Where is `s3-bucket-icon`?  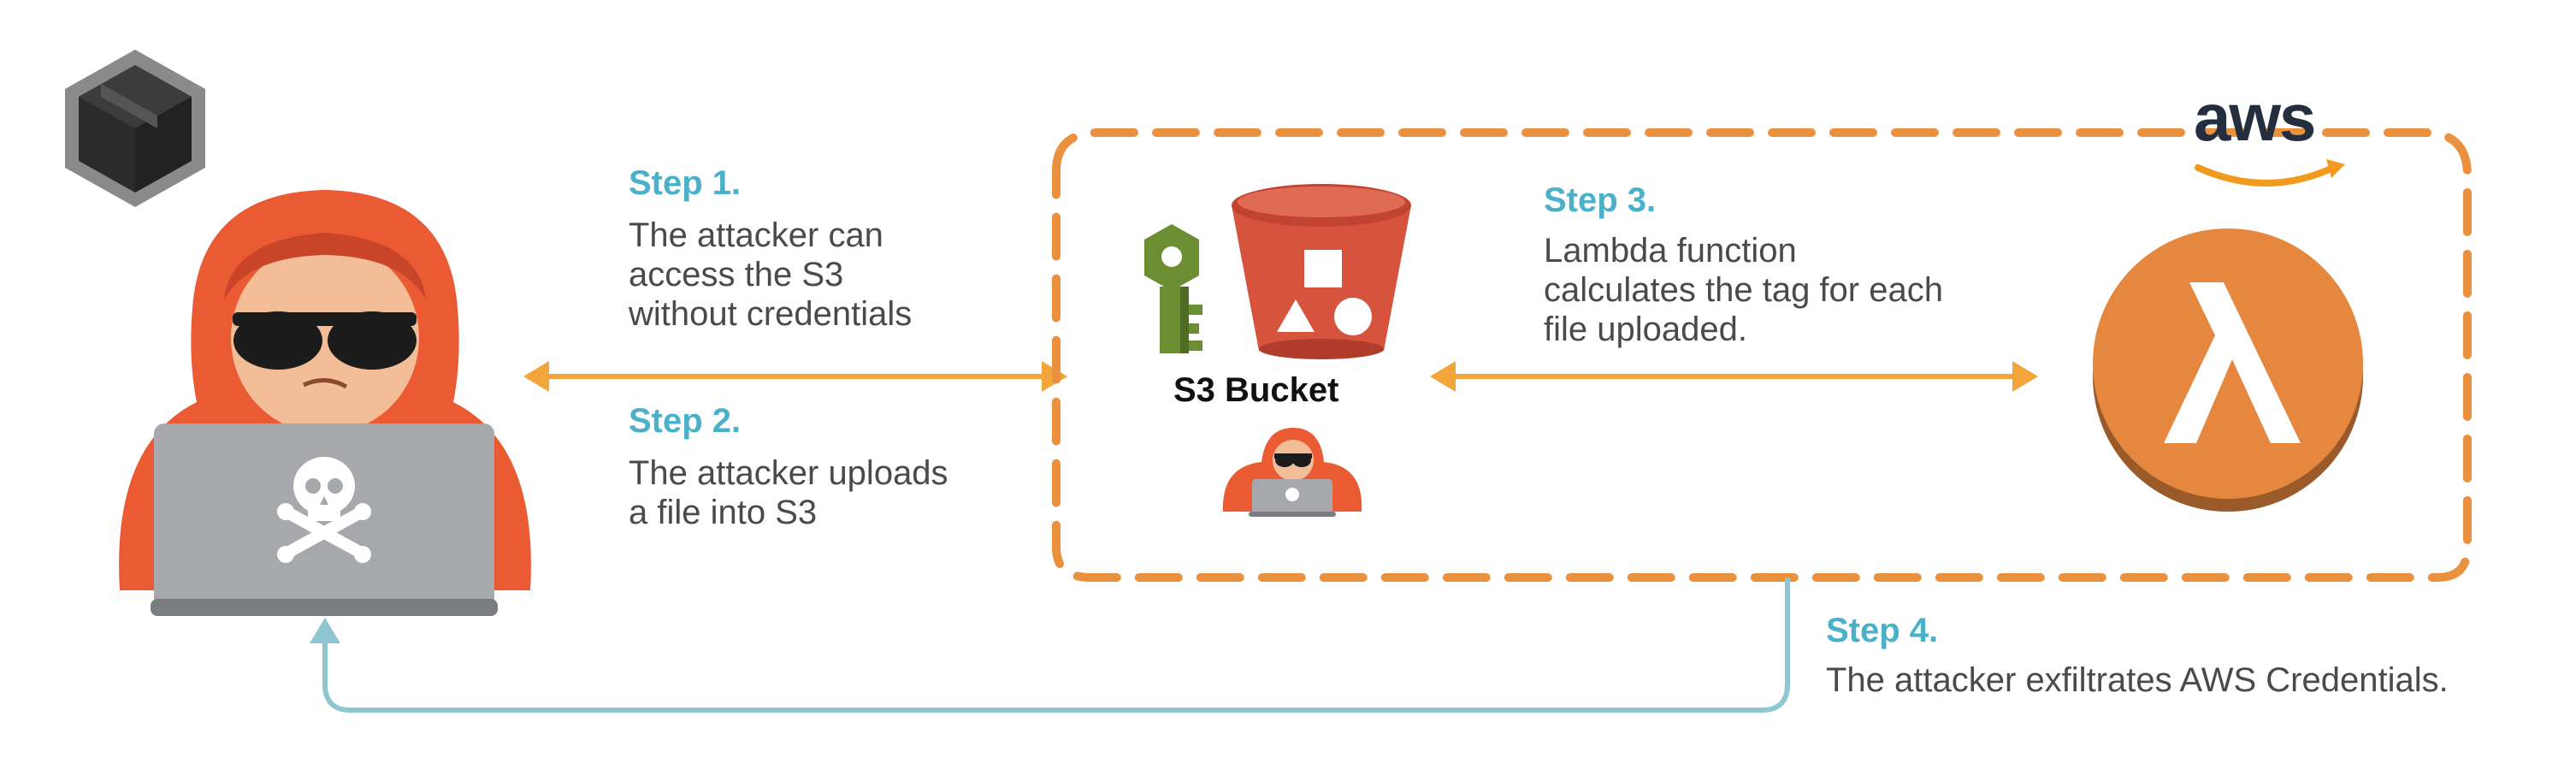
s3-bucket-icon is located at coordinates (1321, 271).